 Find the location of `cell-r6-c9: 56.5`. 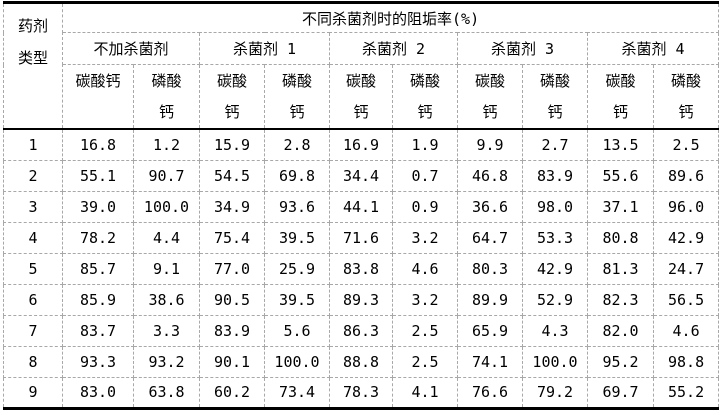

cell-r6-c9: 56.5 is located at coordinates (686, 299).